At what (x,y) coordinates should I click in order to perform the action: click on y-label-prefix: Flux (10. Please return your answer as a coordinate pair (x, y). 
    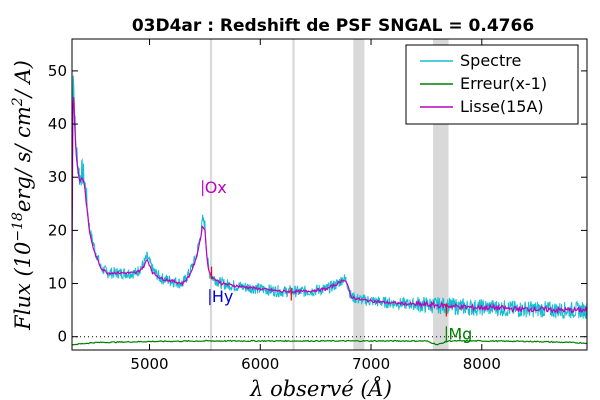
    Looking at the image, I should click on (23, 286).